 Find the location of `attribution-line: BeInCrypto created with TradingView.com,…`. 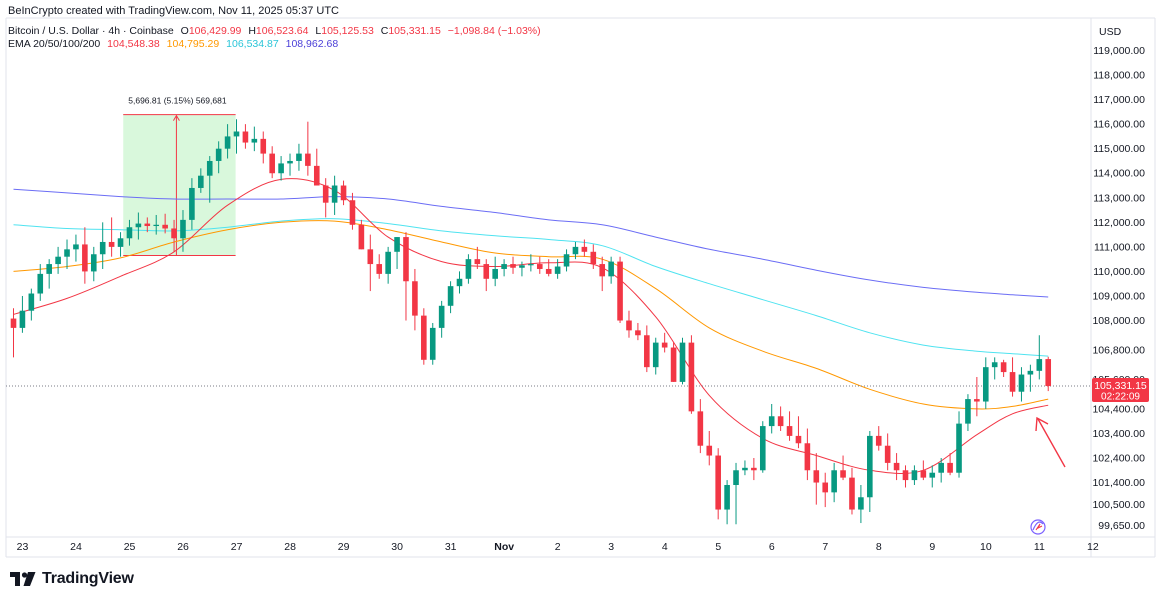

attribution-line: BeInCrypto created with TradingView.com,… is located at coordinates (173, 11).